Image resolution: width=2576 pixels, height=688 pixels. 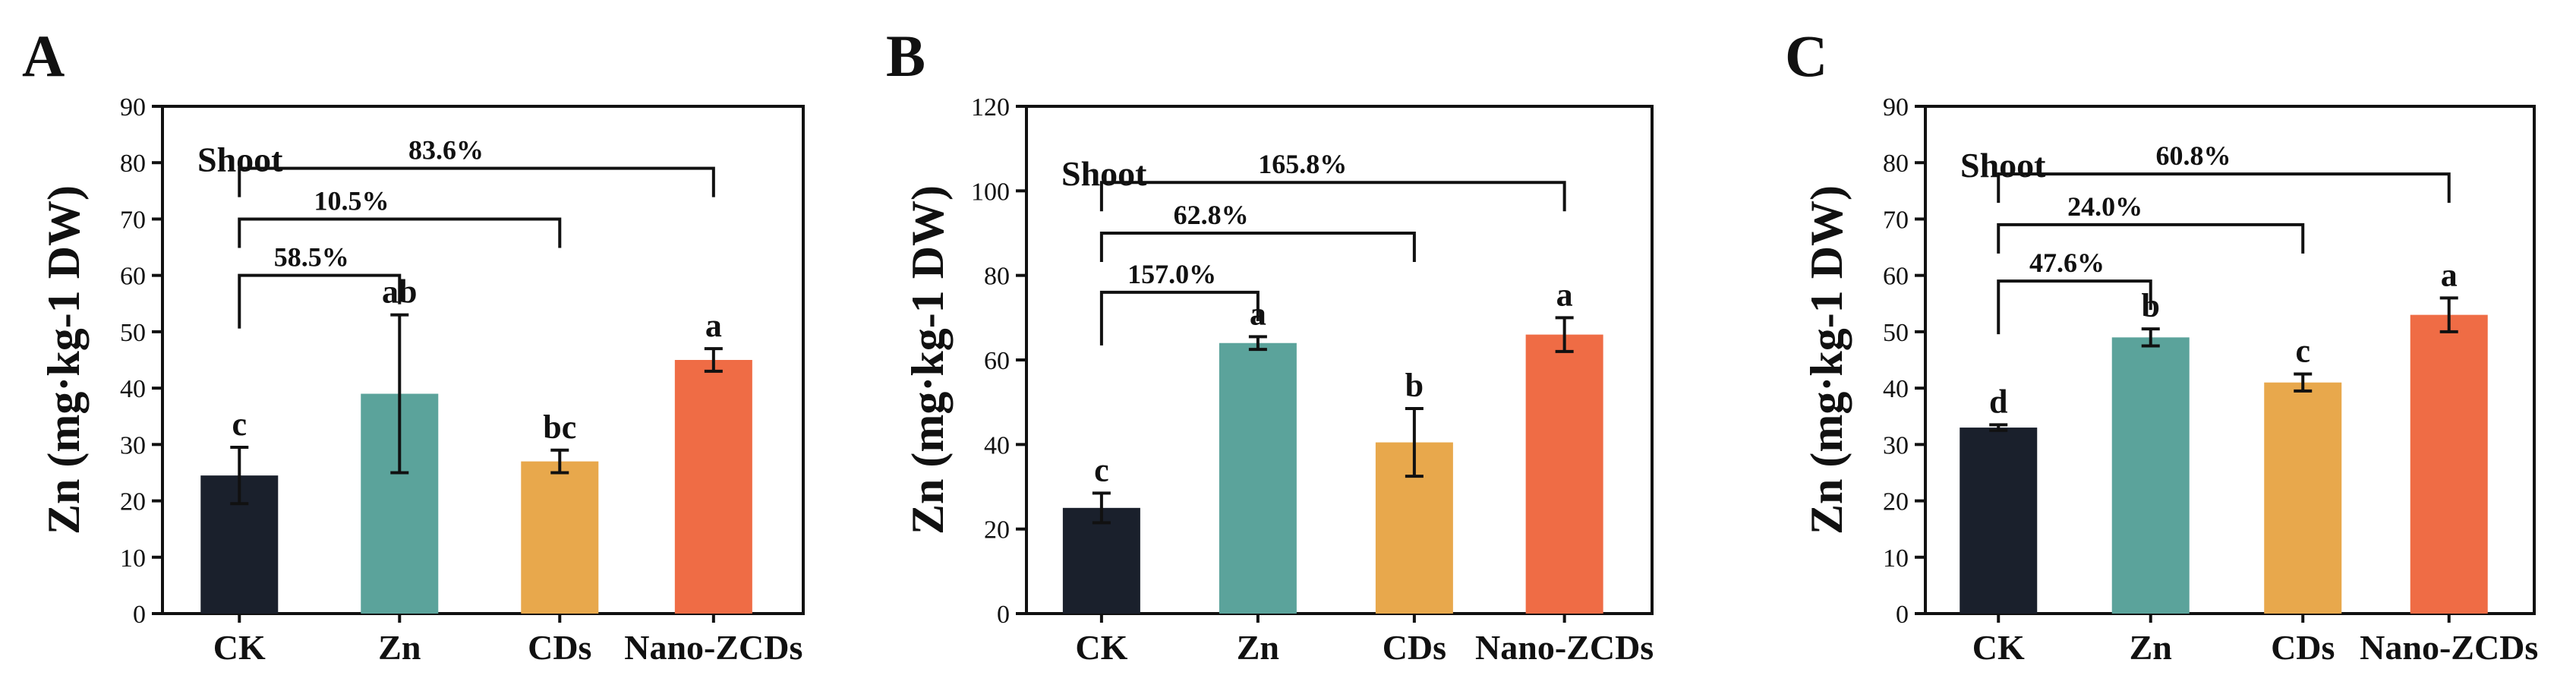 I want to click on y-tick-label: 120, so click(x=990, y=107).